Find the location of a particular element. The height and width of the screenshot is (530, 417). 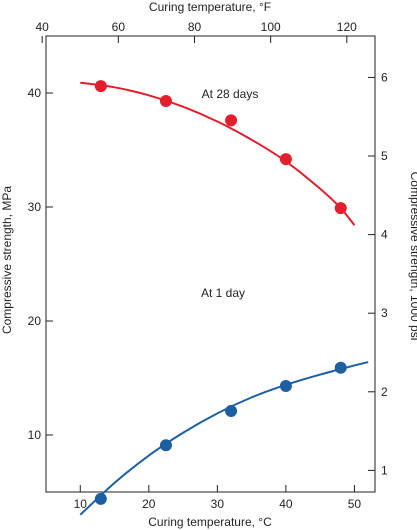

x2-axis-title: Curing temperature, °F is located at coordinates (210, 7).